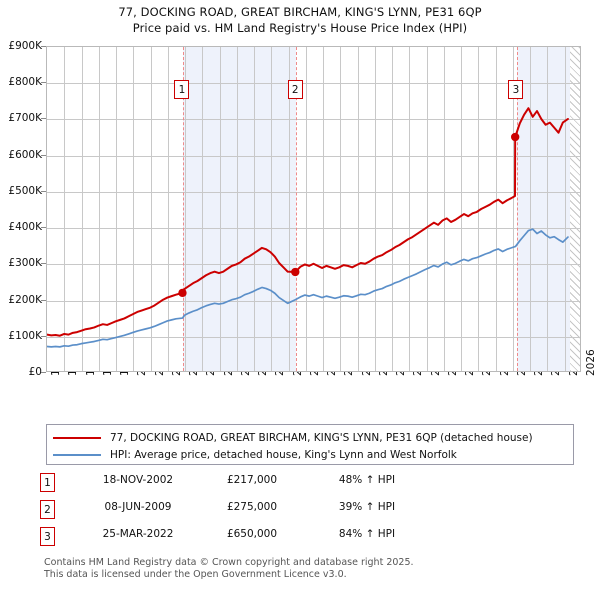 Image resolution: width=600 pixels, height=590 pixels. I want to click on y-axis-tick-label: £100K, so click(25, 335).